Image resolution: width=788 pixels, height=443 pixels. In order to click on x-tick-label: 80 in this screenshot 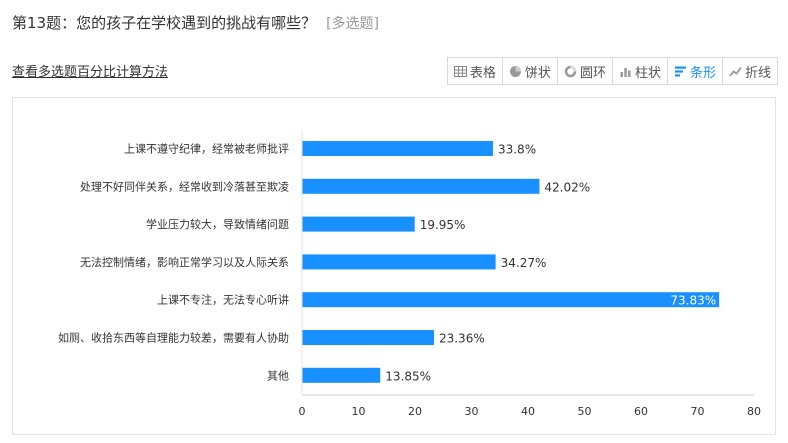, I will do `click(754, 411)`.